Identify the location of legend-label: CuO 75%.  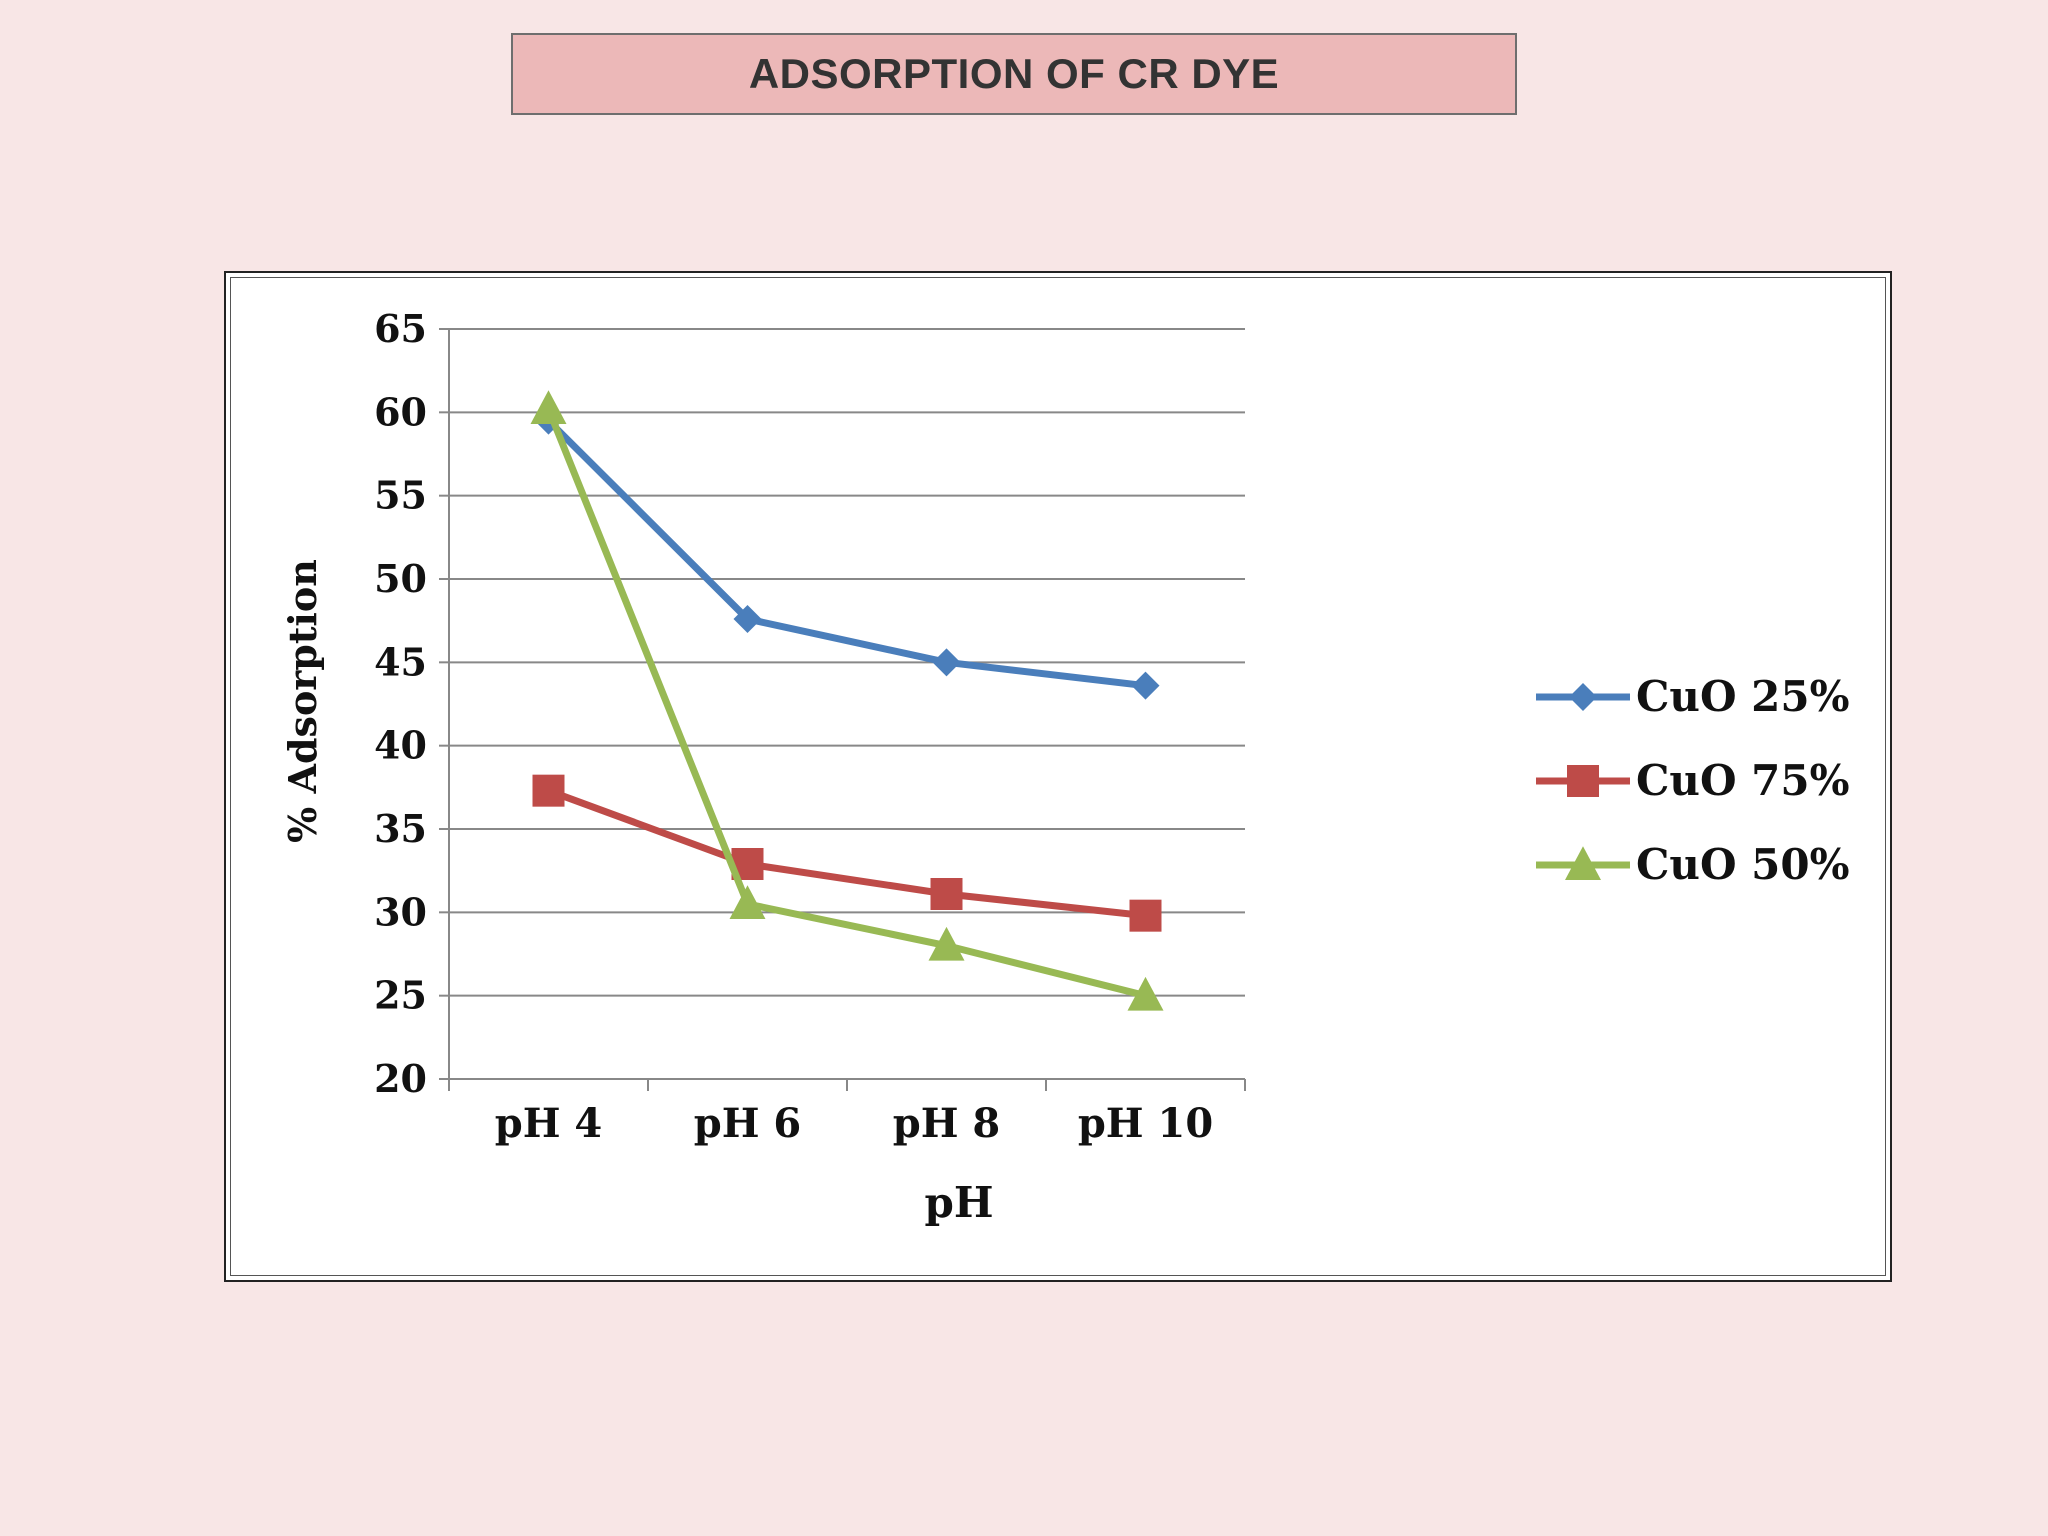
(1743, 780).